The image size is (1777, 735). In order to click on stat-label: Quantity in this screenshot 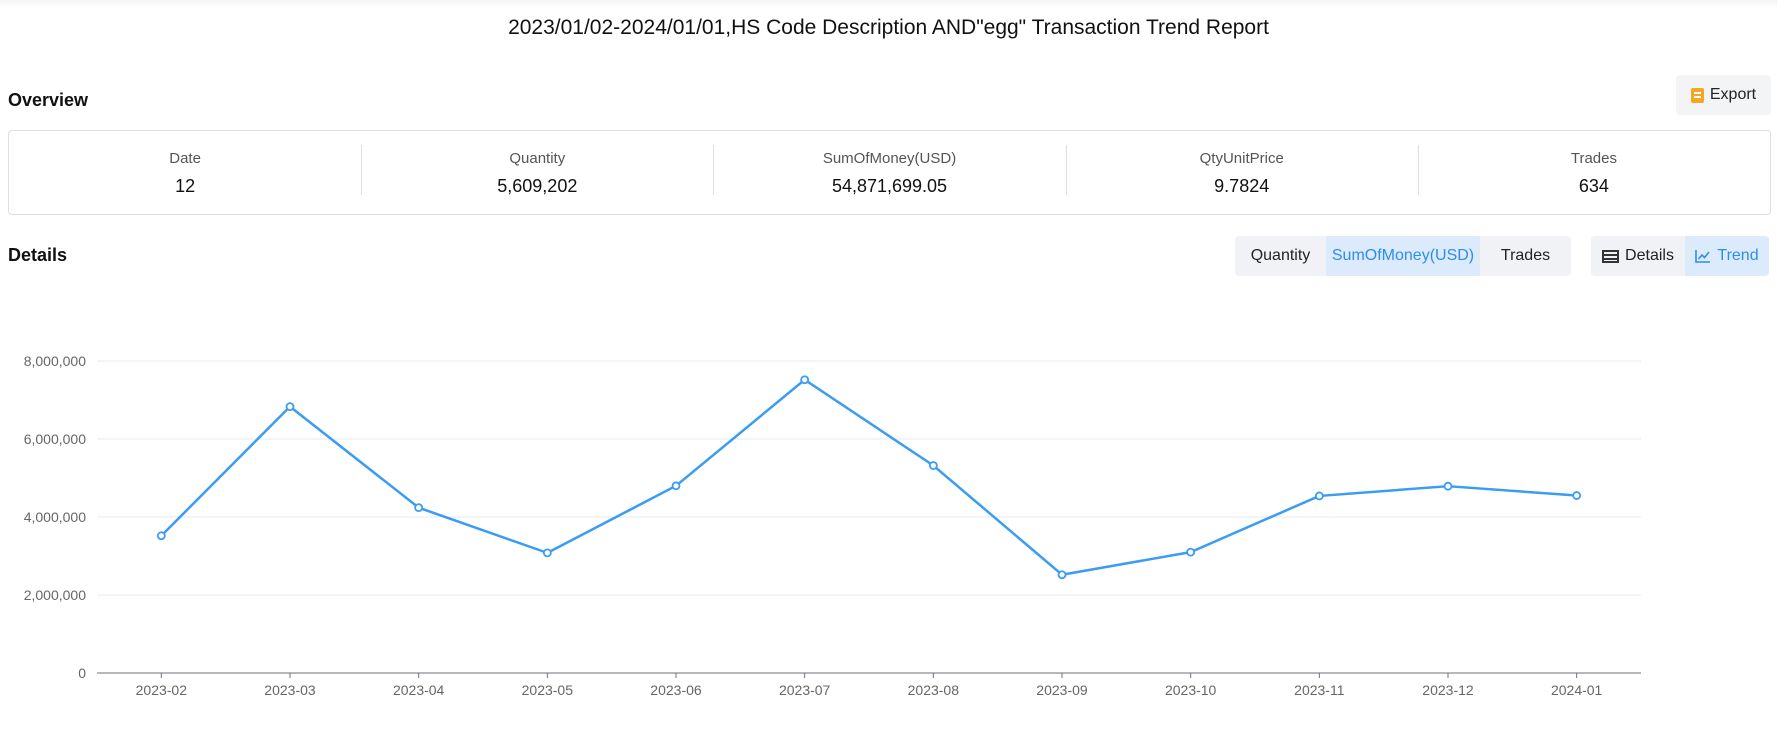, I will do `click(537, 158)`.